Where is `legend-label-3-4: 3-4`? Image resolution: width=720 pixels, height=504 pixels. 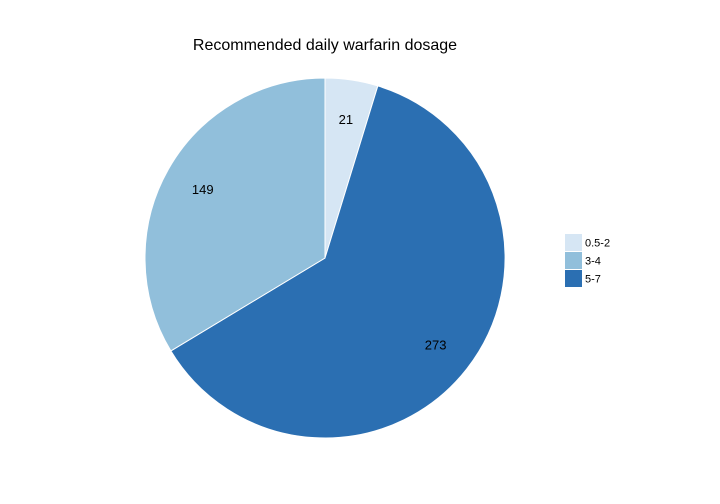 legend-label-3-4: 3-4 is located at coordinates (593, 262).